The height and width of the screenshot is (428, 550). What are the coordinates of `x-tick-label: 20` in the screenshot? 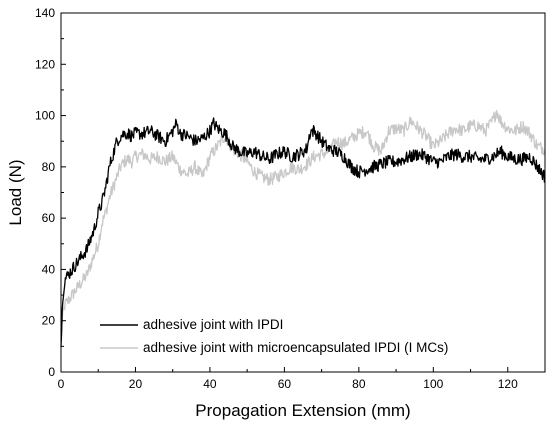 It's located at (136, 384).